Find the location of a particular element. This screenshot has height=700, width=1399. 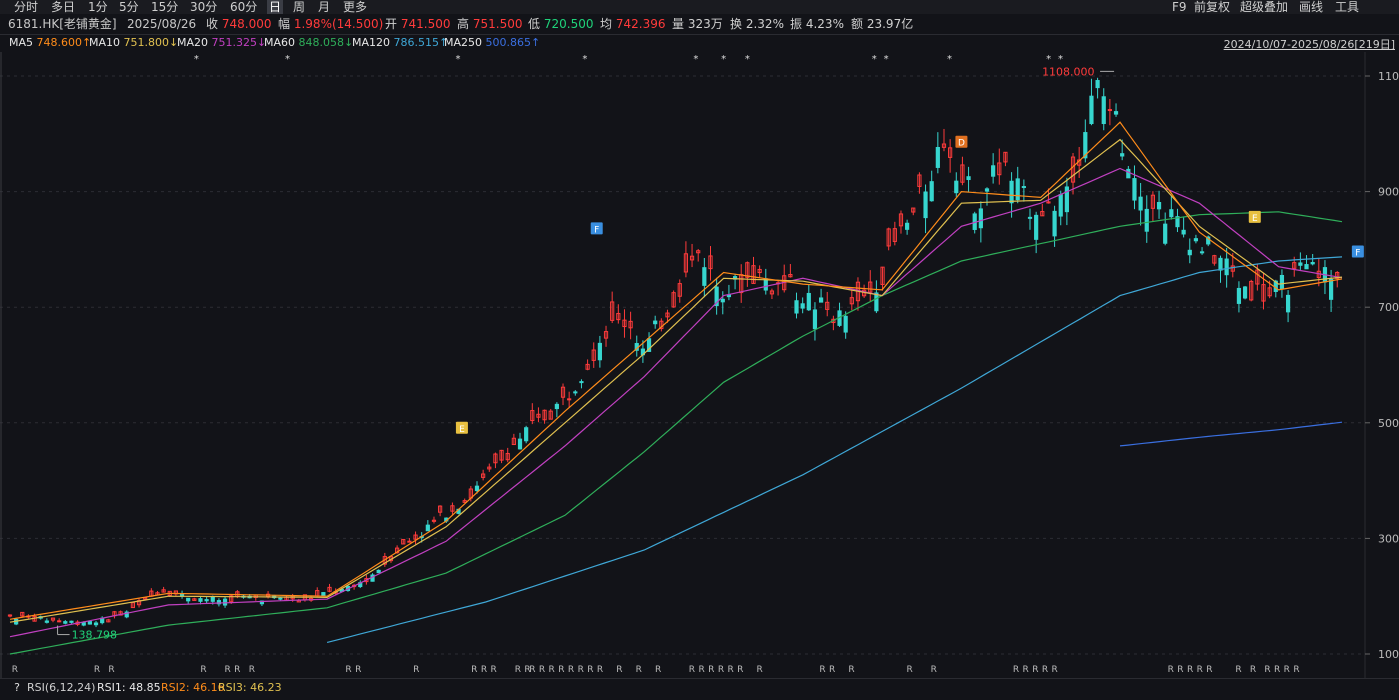

signal-marker is located at coordinates (596, 228).